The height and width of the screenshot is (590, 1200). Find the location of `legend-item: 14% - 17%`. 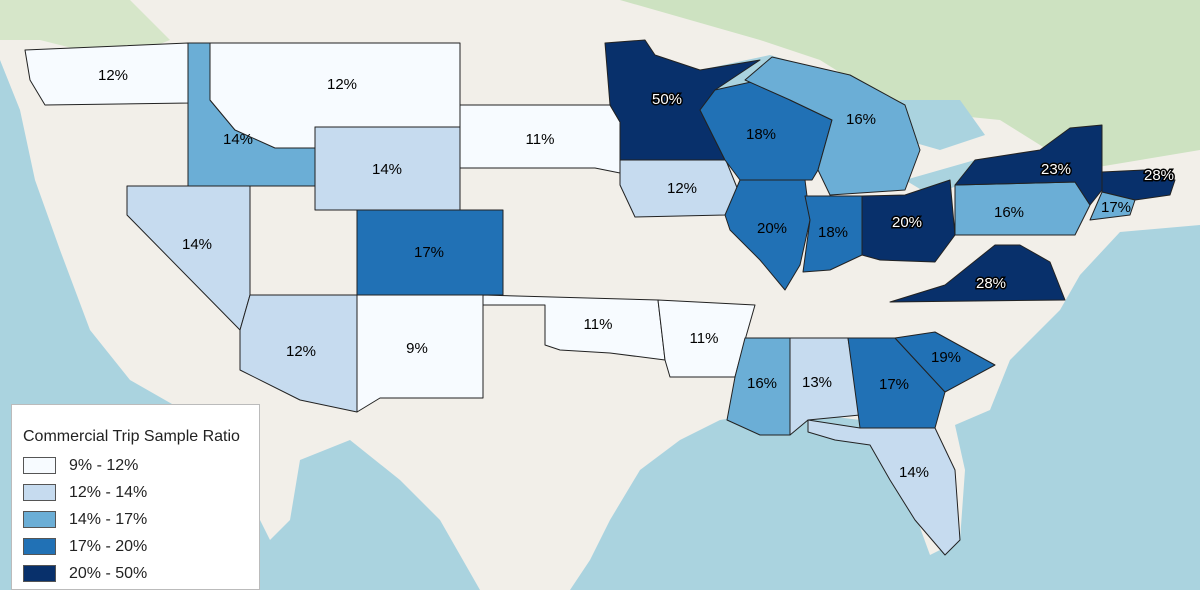

legend-item: 14% - 17% is located at coordinates (141, 519).